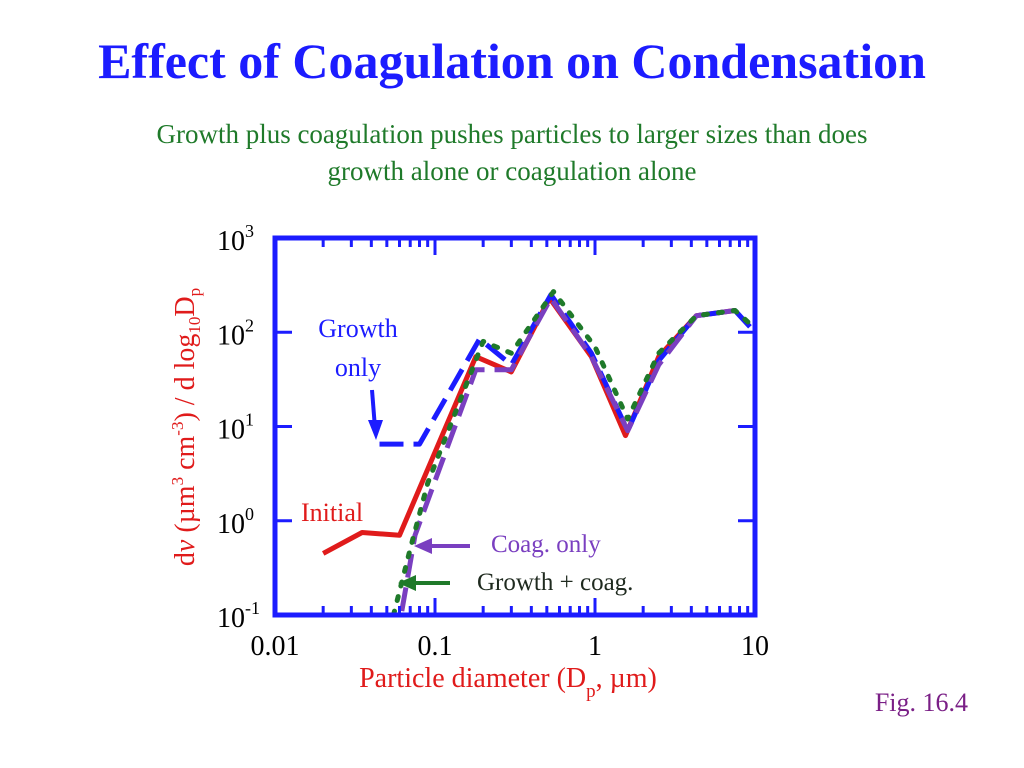 This screenshot has height=768, width=1024. I want to click on coag-only-arrow, so click(442, 546).